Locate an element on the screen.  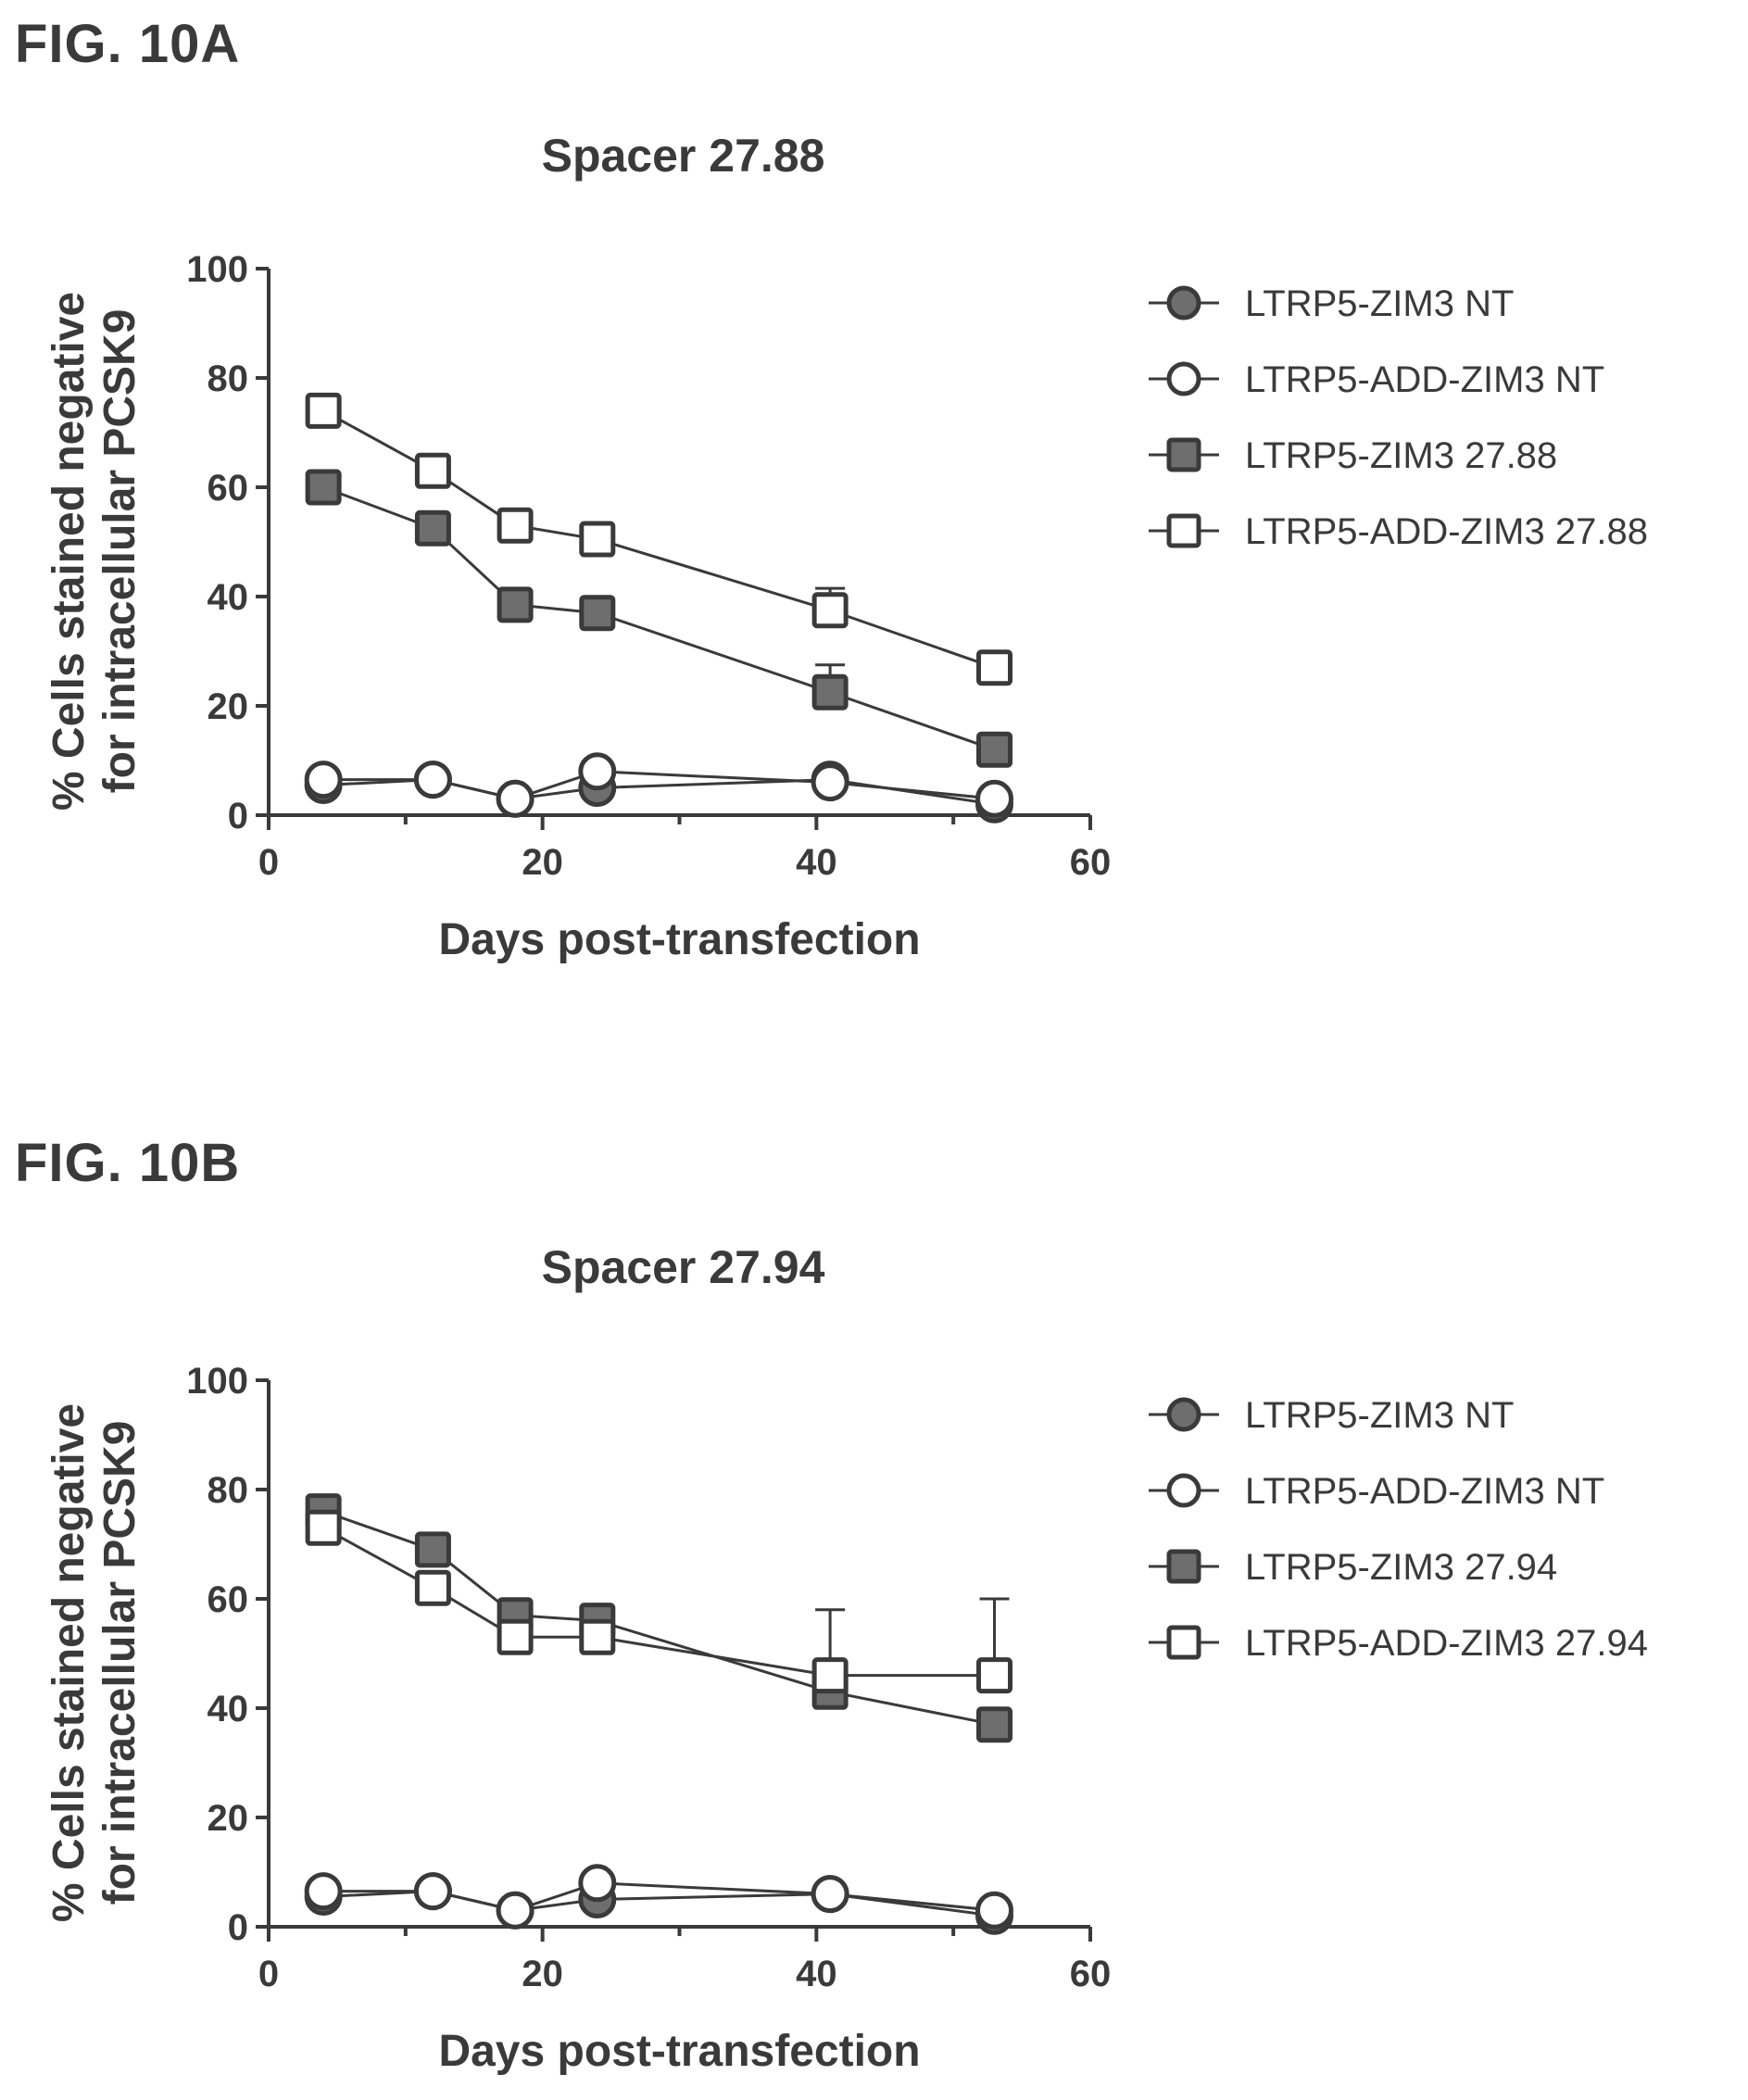
figure-a-label: FIG. 10A is located at coordinates (128, 44).